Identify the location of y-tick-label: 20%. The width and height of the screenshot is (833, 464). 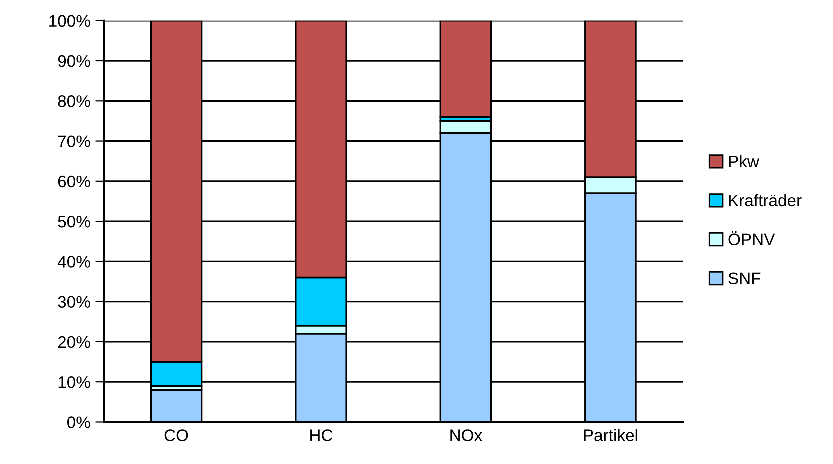
(74, 342).